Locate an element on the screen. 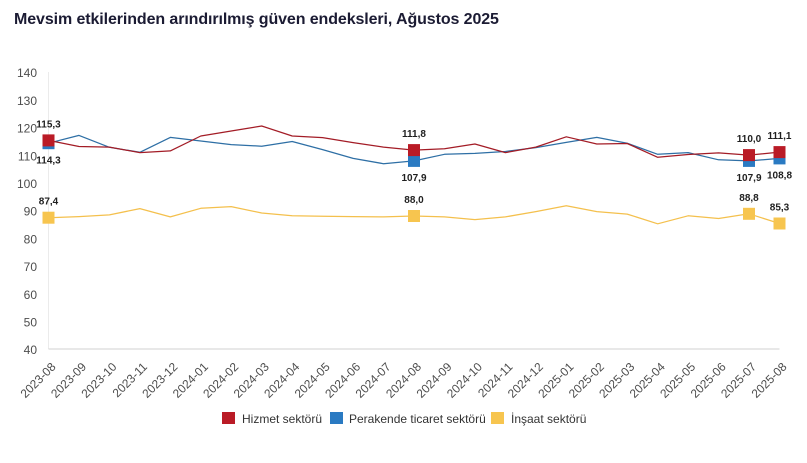 This screenshot has height=463, width=807. svg-text: 140 is located at coordinates (27, 73).